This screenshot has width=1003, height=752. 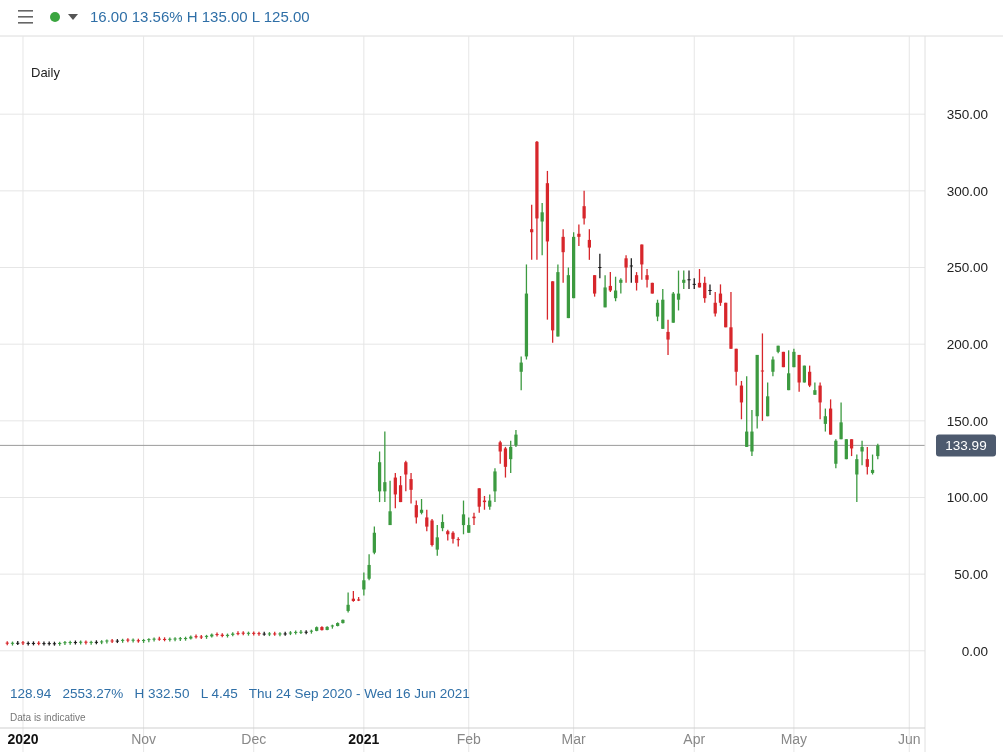 I want to click on x-tick-label: Dec, so click(x=254, y=739).